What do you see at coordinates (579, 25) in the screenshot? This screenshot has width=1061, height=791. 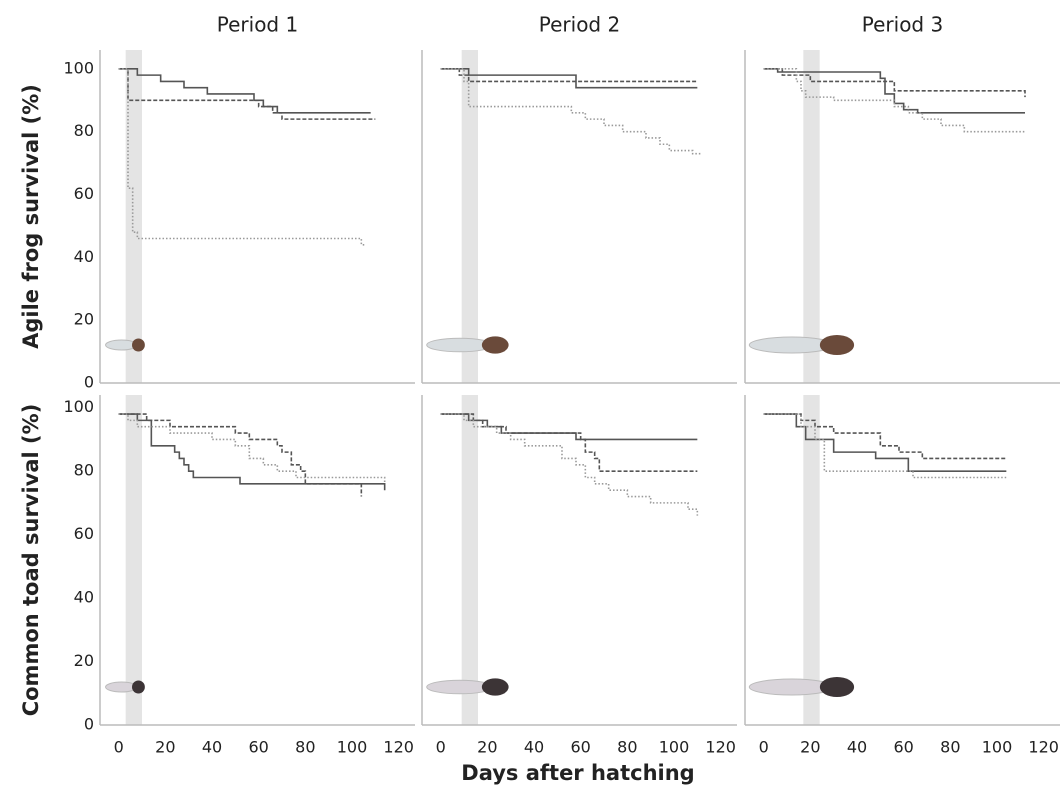 I see `panel-title: Period 2` at bounding box center [579, 25].